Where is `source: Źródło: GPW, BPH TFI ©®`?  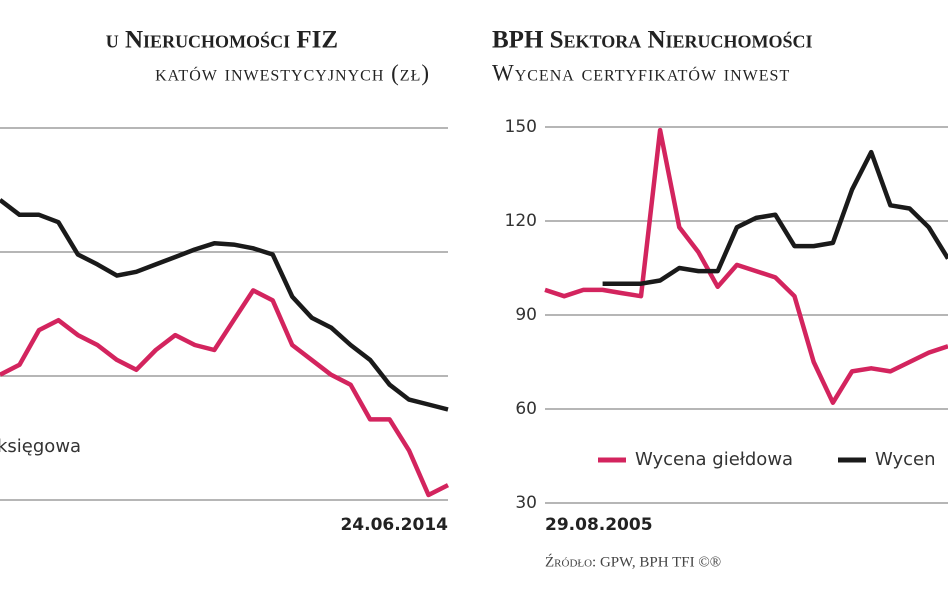 source: Źródło: GPW, BPH TFI ©® is located at coordinates (633, 561).